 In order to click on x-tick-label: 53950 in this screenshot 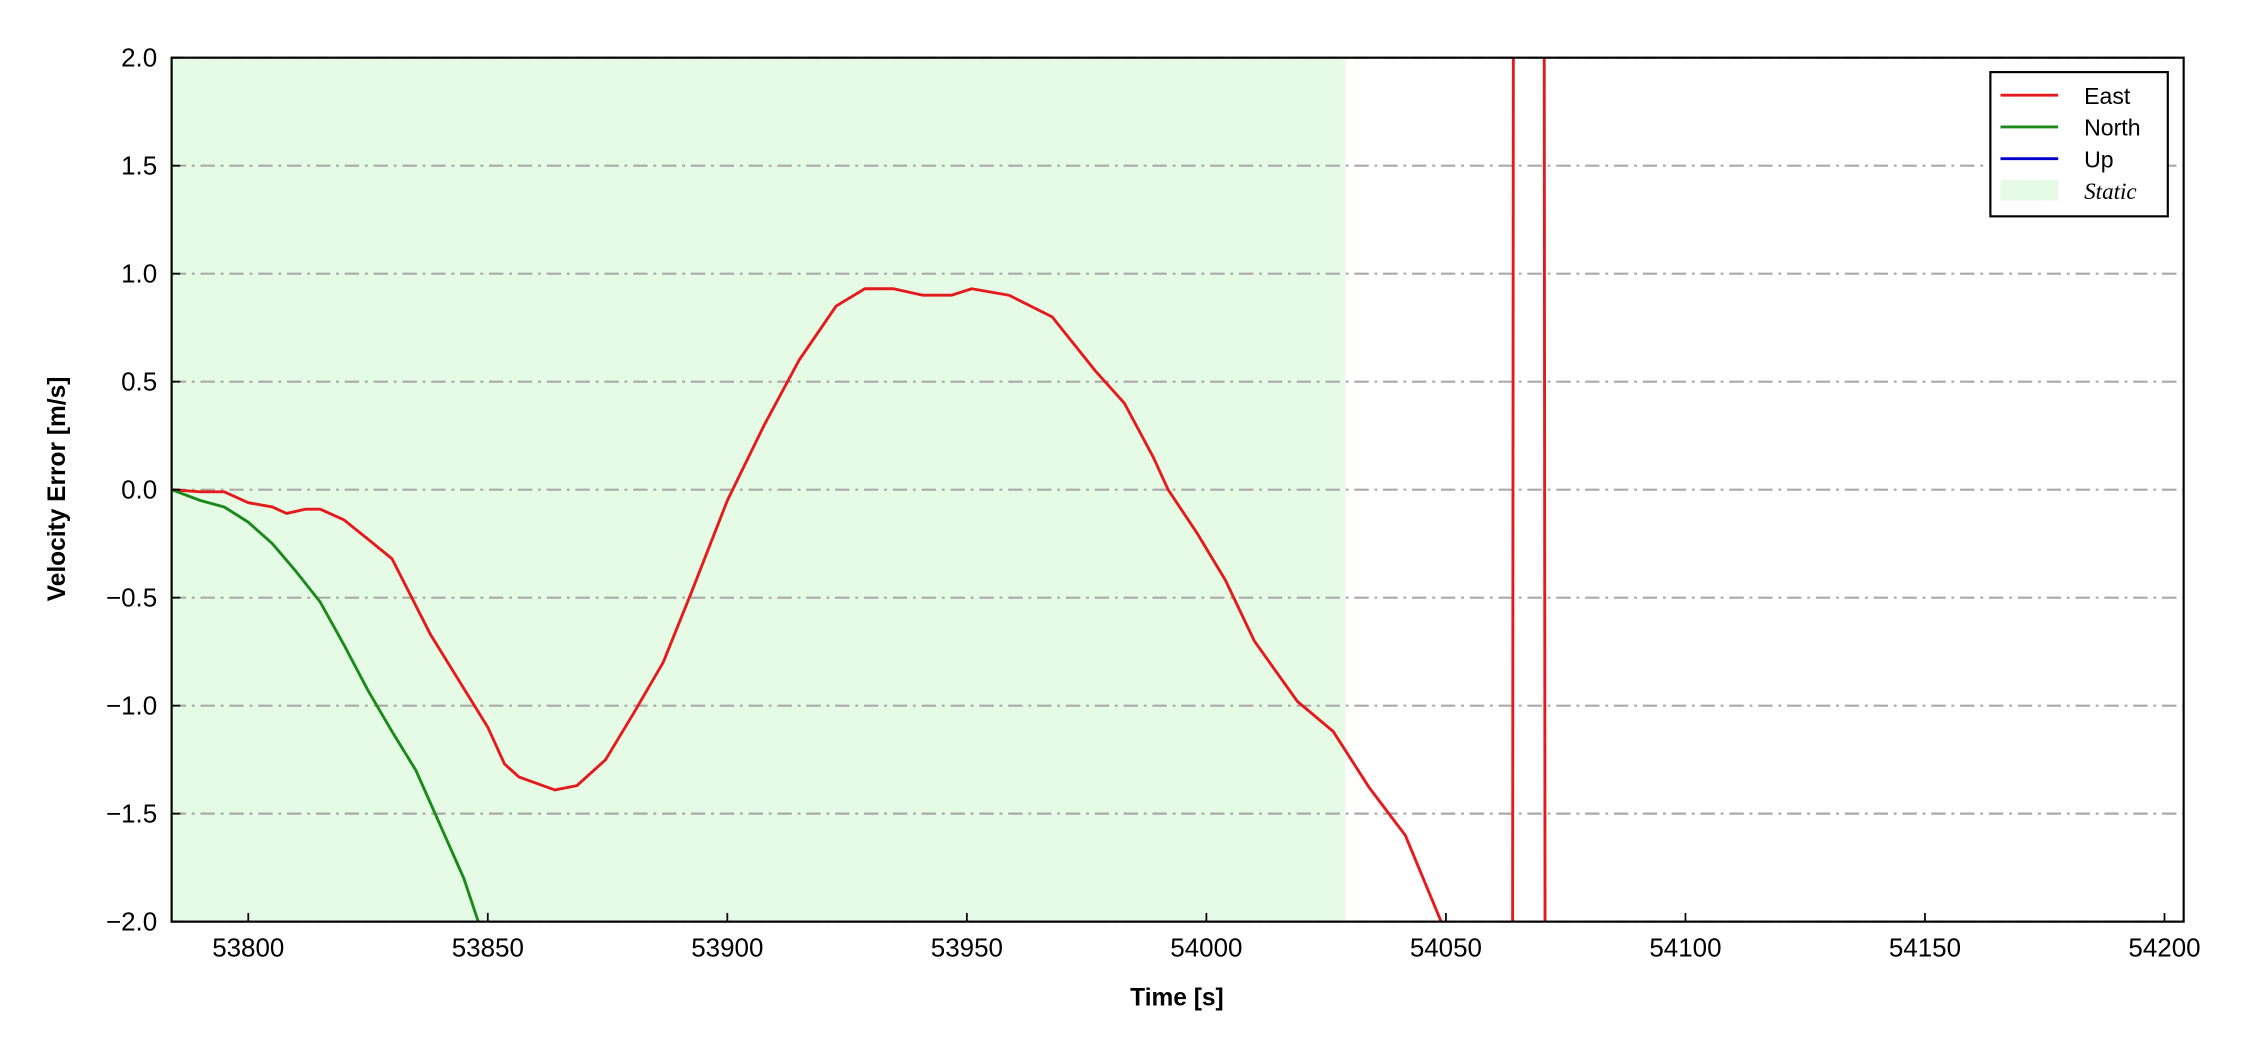, I will do `click(967, 947)`.